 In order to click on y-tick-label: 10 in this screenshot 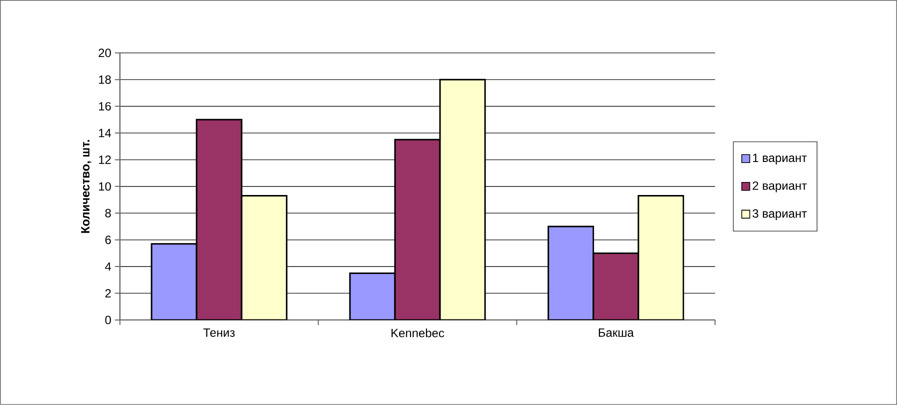, I will do `click(105, 186)`.